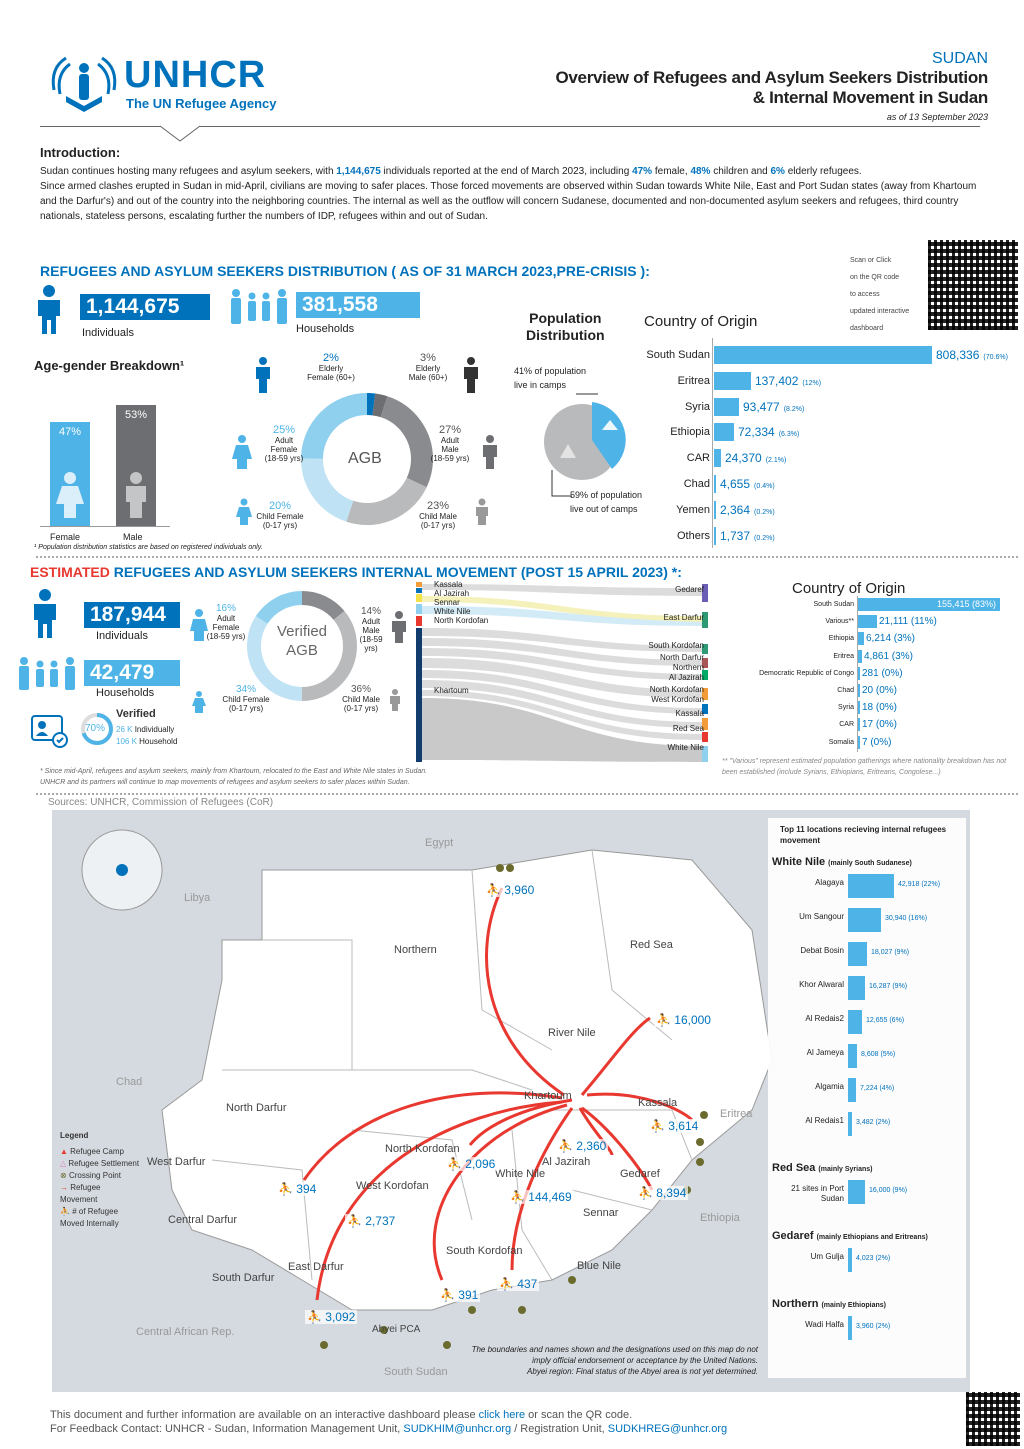 The width and height of the screenshot is (1024, 1449). I want to click on agb-elderly-male-label: 3% Elderly Male (60+), so click(428, 367).